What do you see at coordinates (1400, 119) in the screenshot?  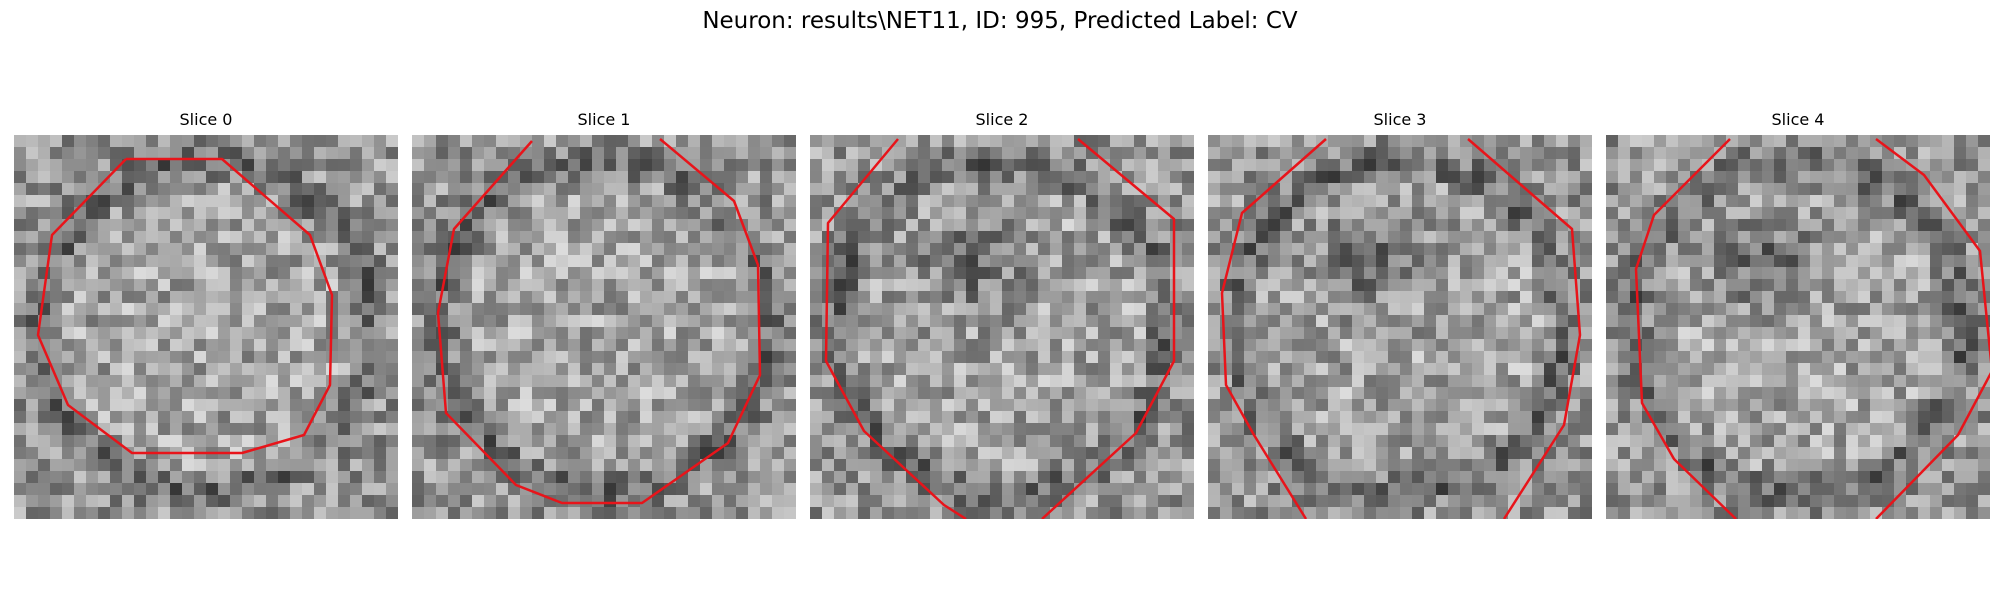 I see `slice-title: Slice 3` at bounding box center [1400, 119].